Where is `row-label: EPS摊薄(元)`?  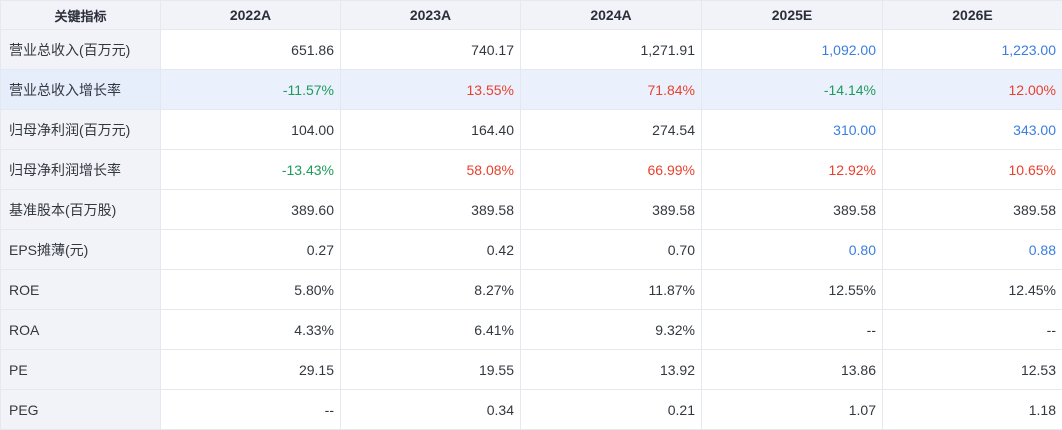
row-label: EPS摊薄(元) is located at coordinates (81, 250).